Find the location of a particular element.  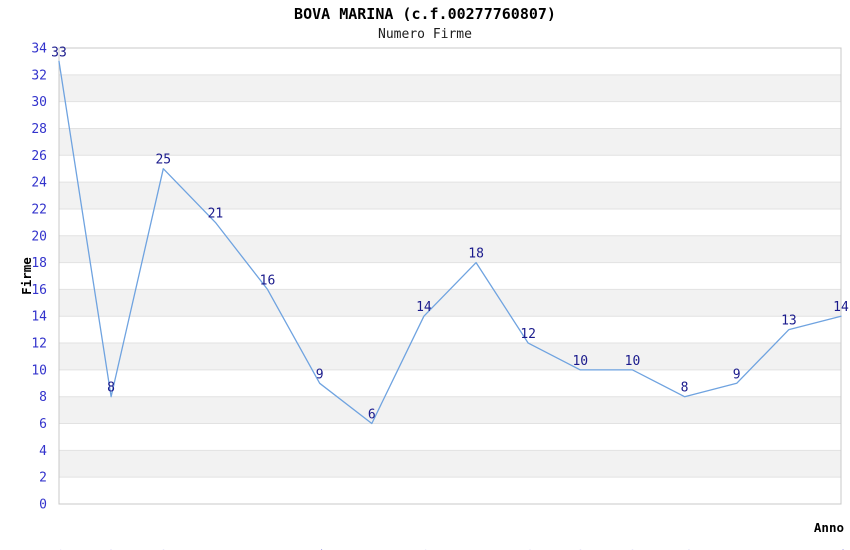

y-tick-label: 18 is located at coordinates (39, 263).